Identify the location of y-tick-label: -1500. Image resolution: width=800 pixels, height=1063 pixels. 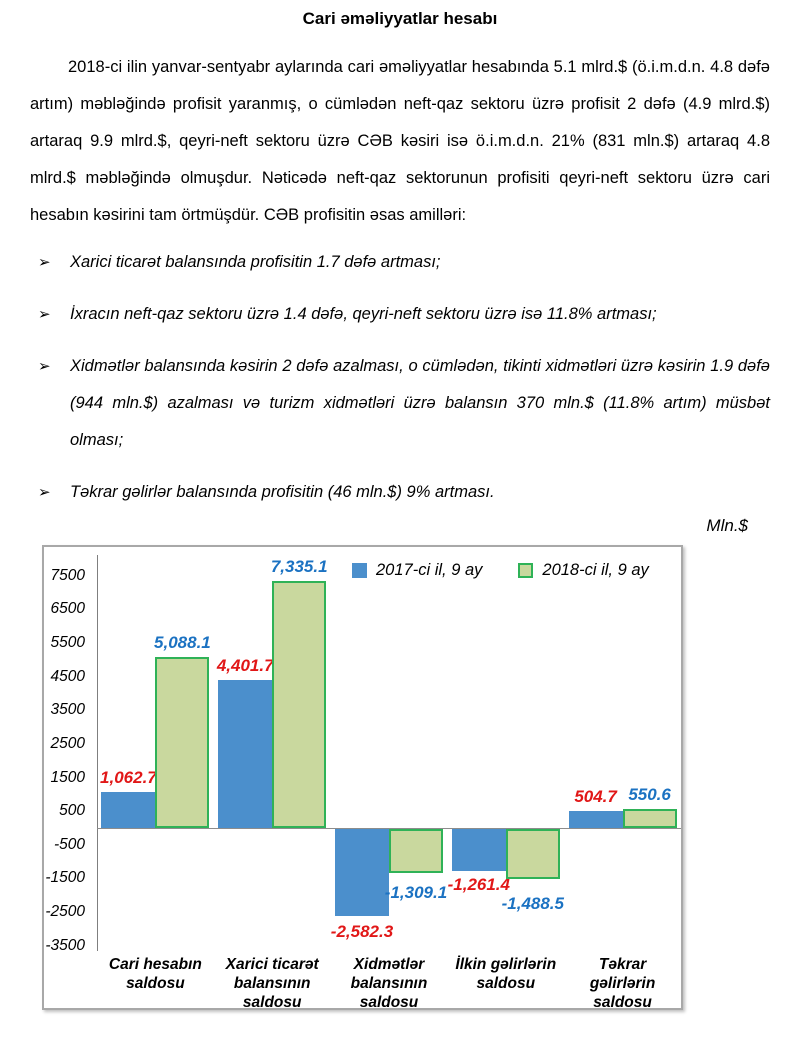
(65, 878).